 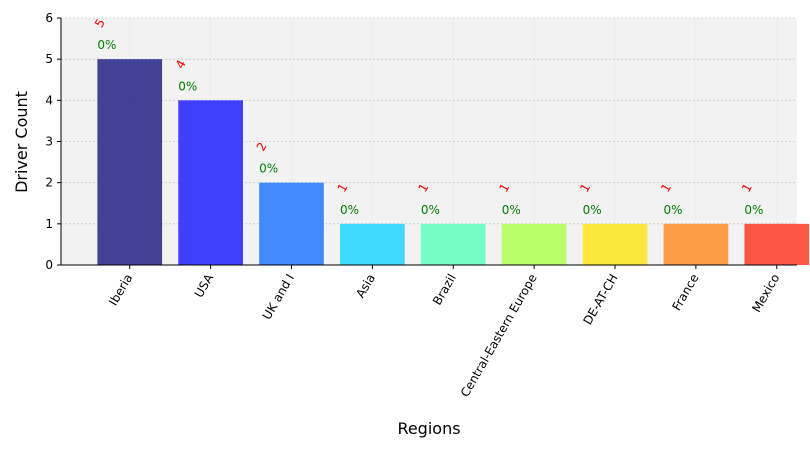 I want to click on x-tick-label: Brazil, so click(x=444, y=290).